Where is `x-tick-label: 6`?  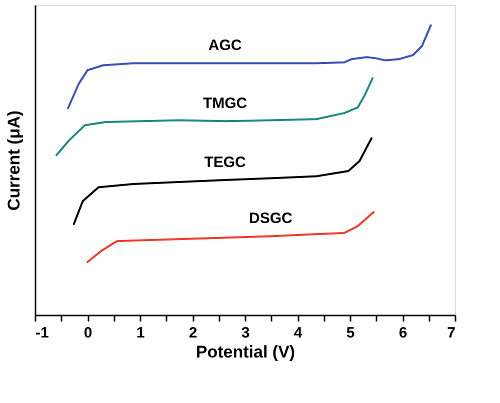
x-tick-label: 6 is located at coordinates (403, 333).